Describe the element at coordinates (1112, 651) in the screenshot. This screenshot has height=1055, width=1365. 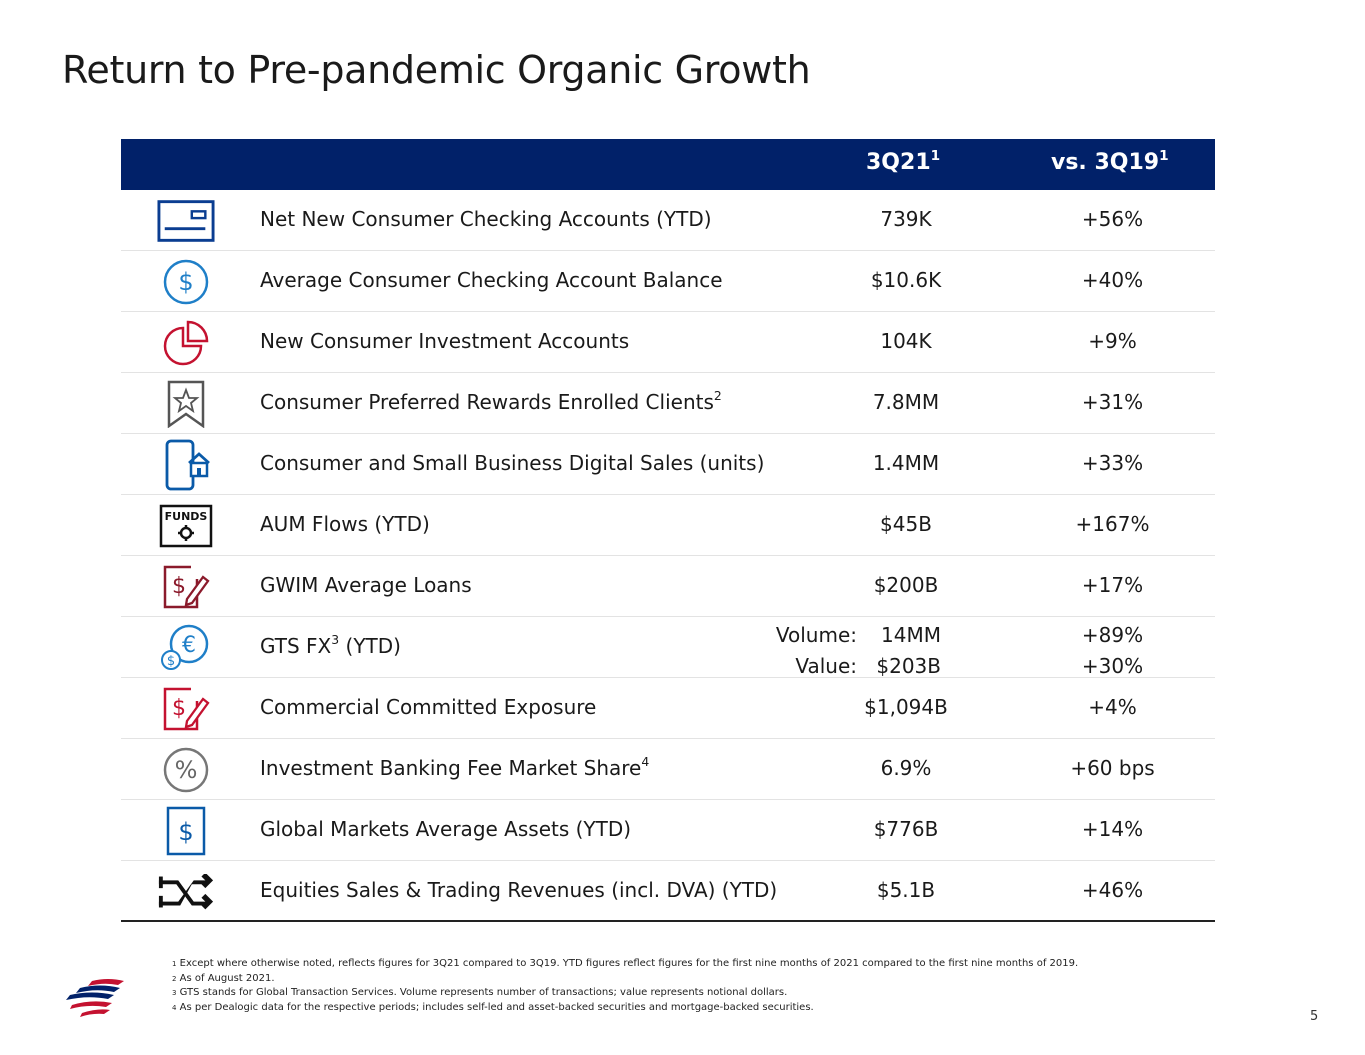
I see `row-change: +89% +30%` at that location.